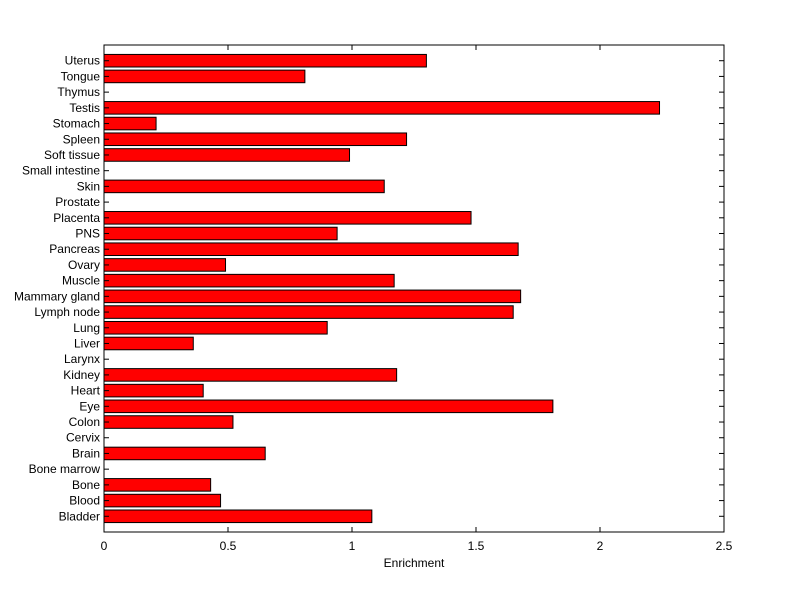 The width and height of the screenshot is (800, 599). What do you see at coordinates (153, 390) in the screenshot?
I see `bar-heart` at bounding box center [153, 390].